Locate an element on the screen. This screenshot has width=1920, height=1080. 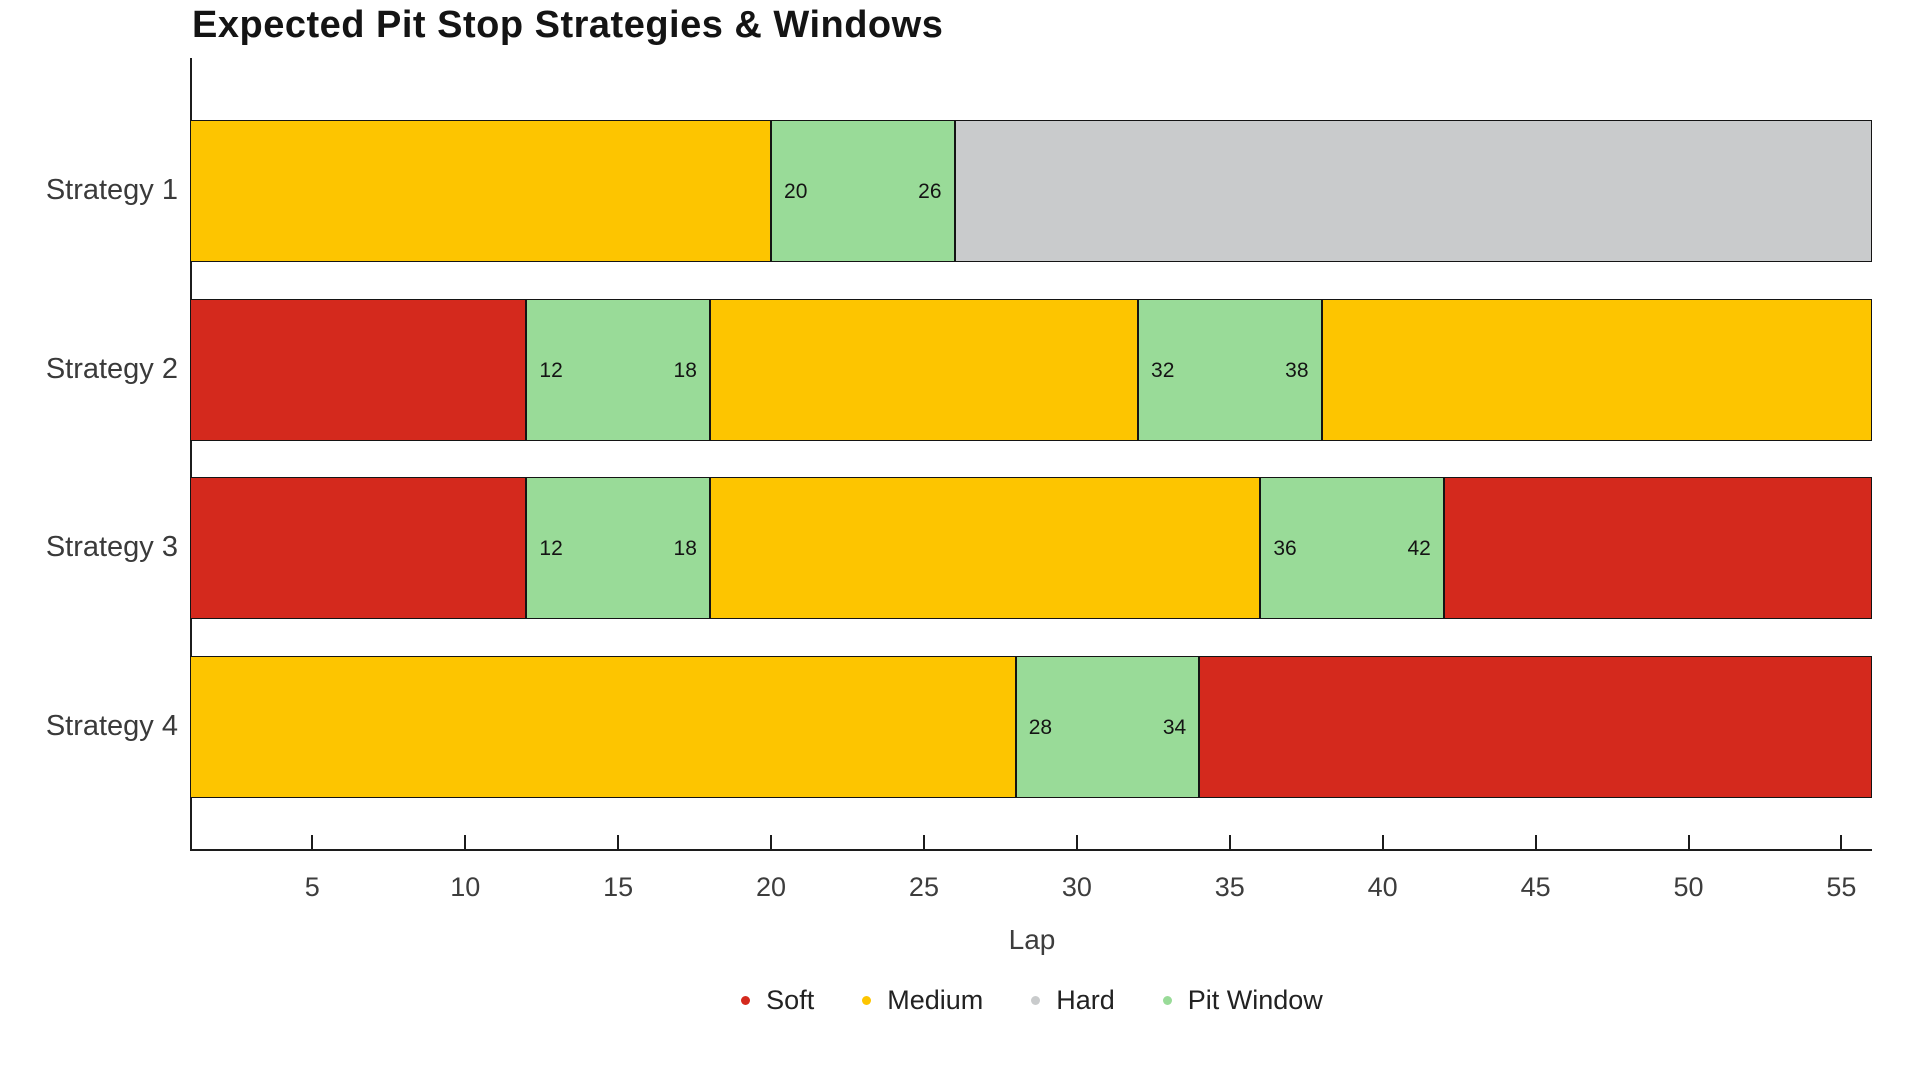
legend-item-pit-window: Pit Window is located at coordinates (1242, 1000).